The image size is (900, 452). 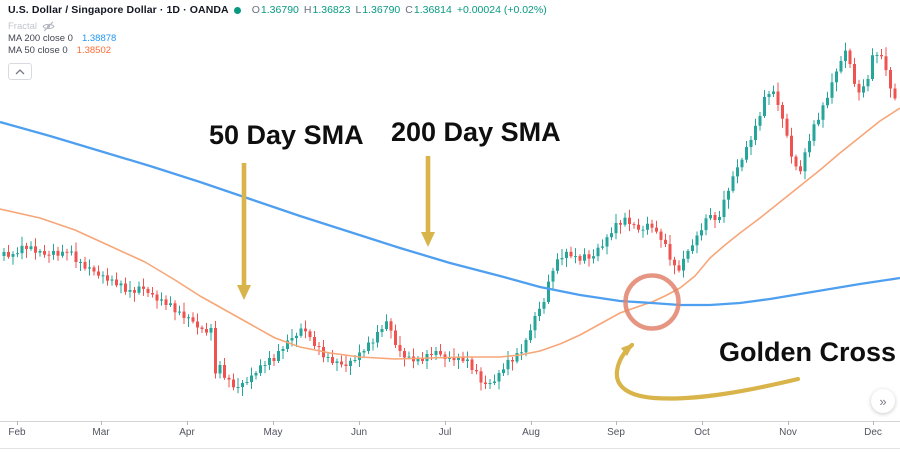 I want to click on double-chevron-right-icon: », so click(x=883, y=401).